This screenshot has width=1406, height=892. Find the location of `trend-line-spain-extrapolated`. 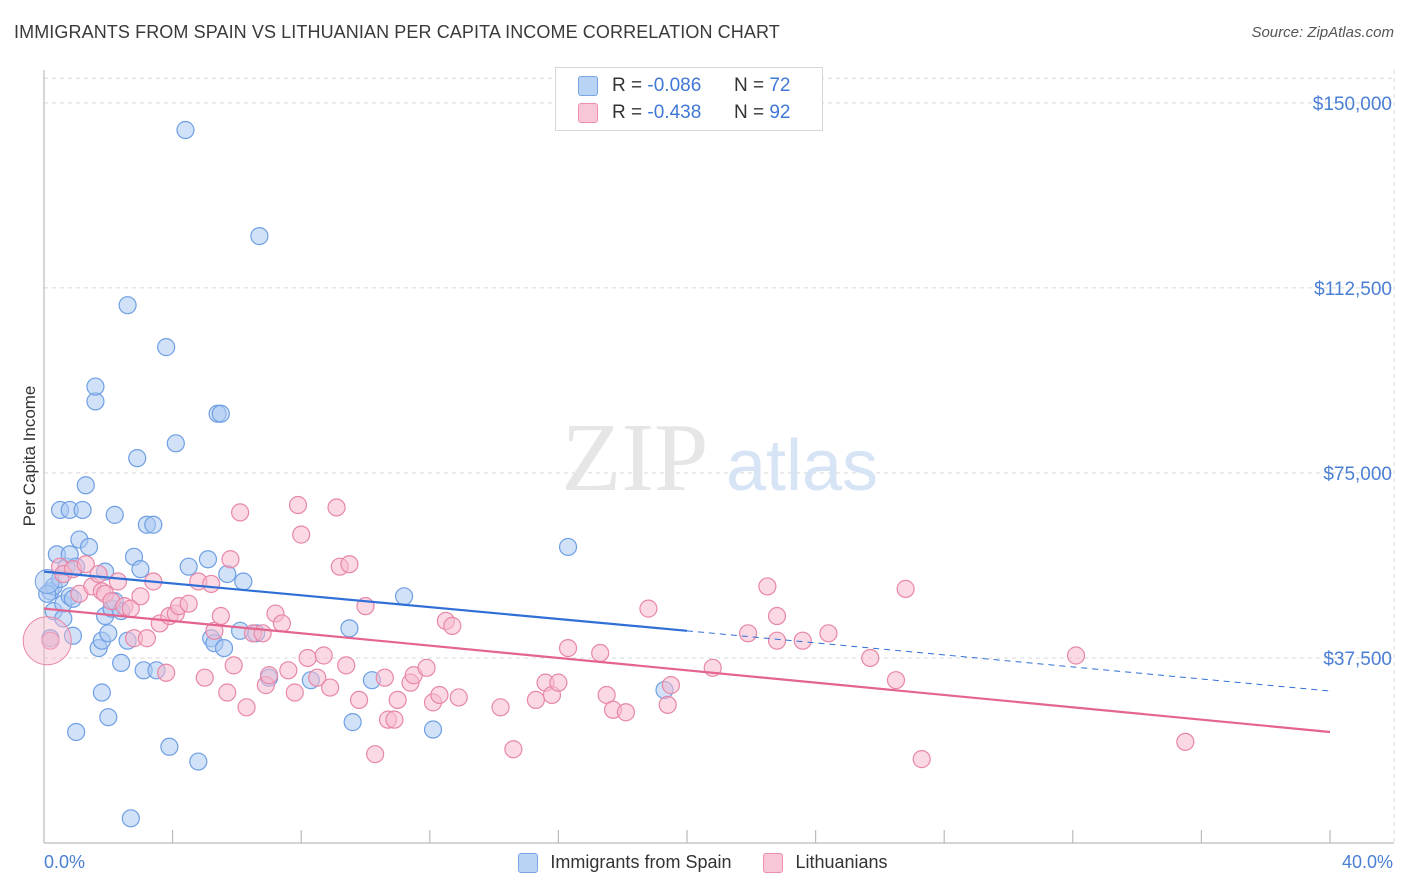

trend-line-spain-extrapolated is located at coordinates (1008, 661).